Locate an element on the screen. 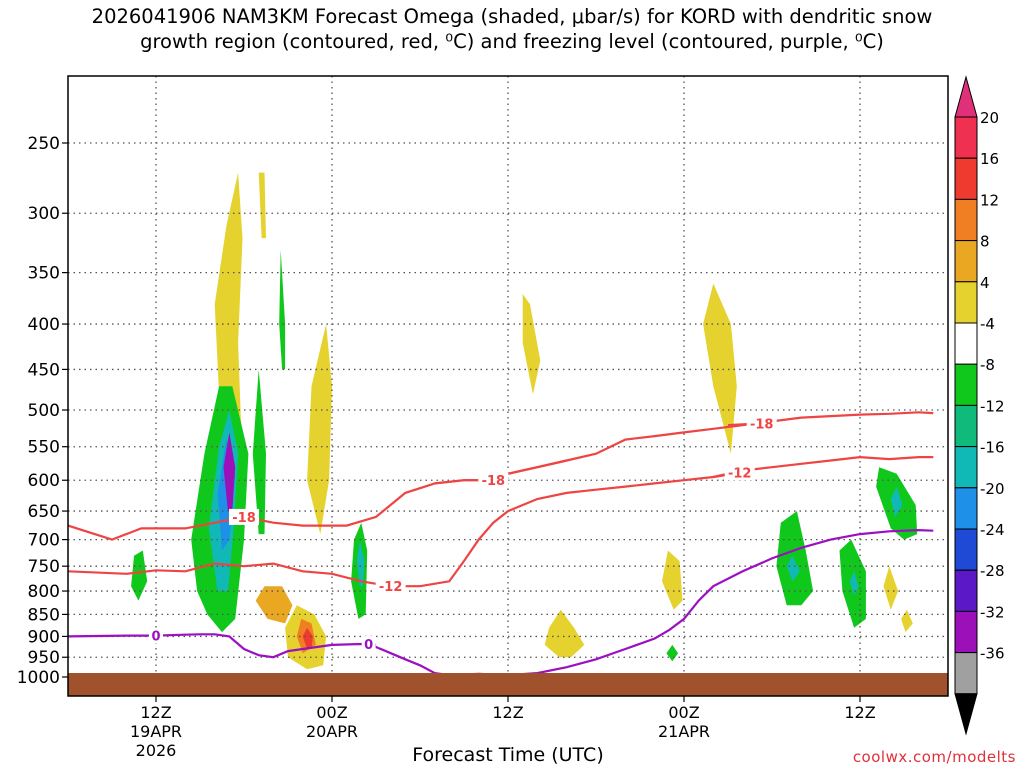  y-tick-label: 300 is located at coordinates (44, 214).